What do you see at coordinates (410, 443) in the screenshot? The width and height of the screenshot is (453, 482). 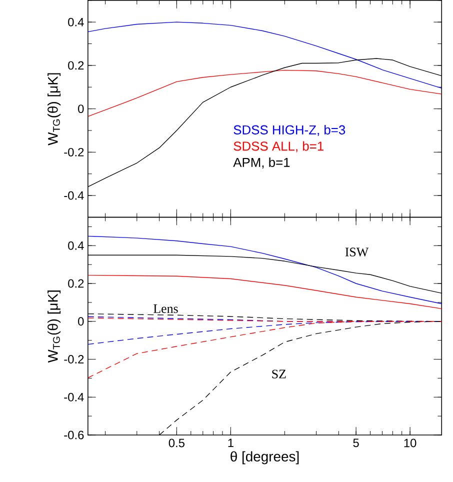 I see `x-tick-label: 10` at bounding box center [410, 443].